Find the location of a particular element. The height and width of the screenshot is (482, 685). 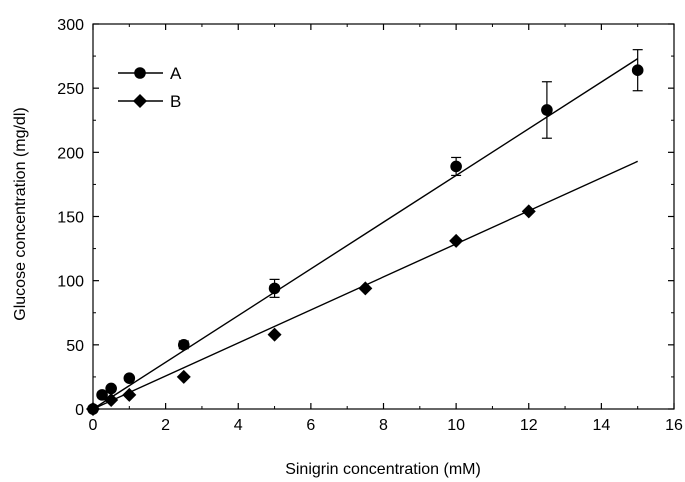

x-tick-label: 16 is located at coordinates (674, 425).